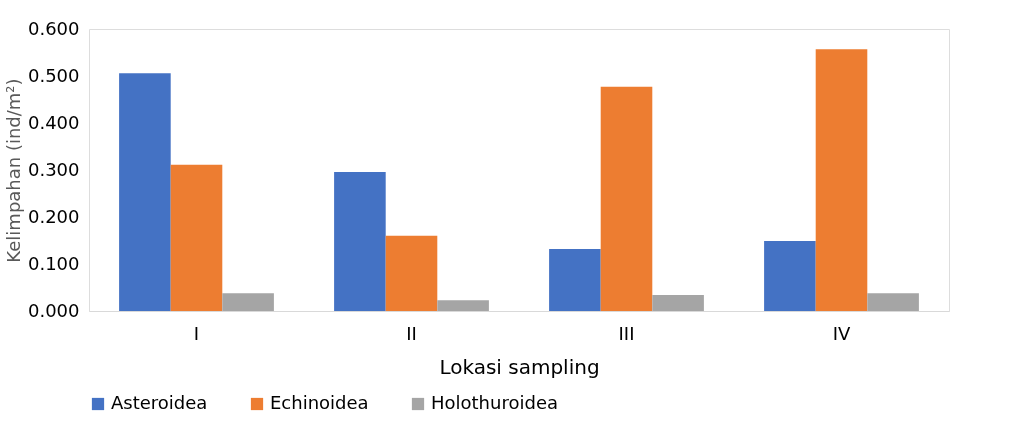 This screenshot has height=426, width=1025. I want to click on x-tick-label: I, so click(196, 333).